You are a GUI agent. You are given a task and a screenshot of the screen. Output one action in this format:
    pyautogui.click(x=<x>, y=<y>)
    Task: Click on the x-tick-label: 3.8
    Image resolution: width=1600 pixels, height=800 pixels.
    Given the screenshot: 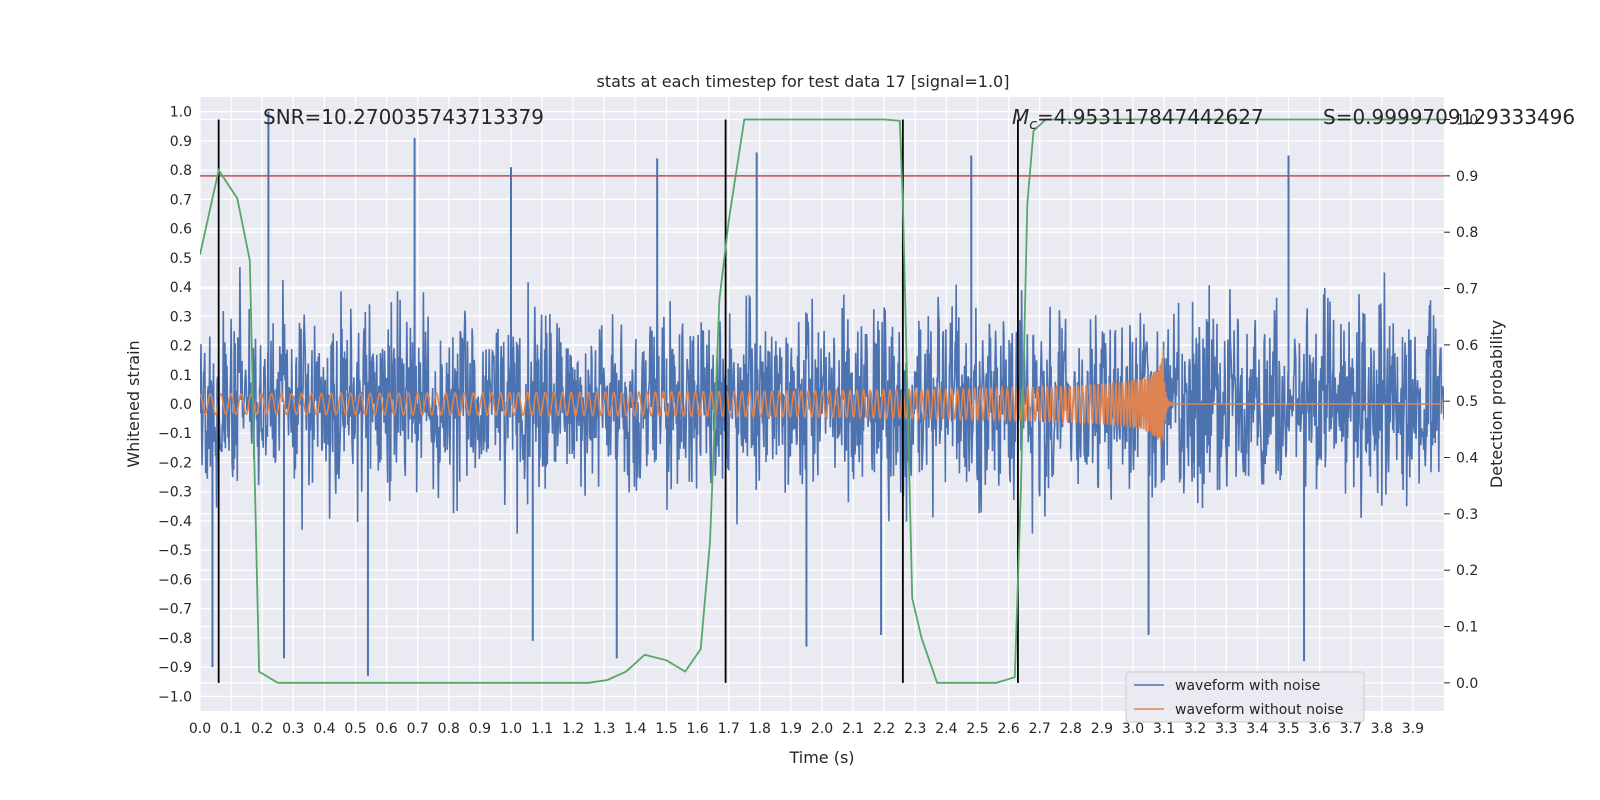 What is the action you would take?
    pyautogui.click(x=1382, y=729)
    